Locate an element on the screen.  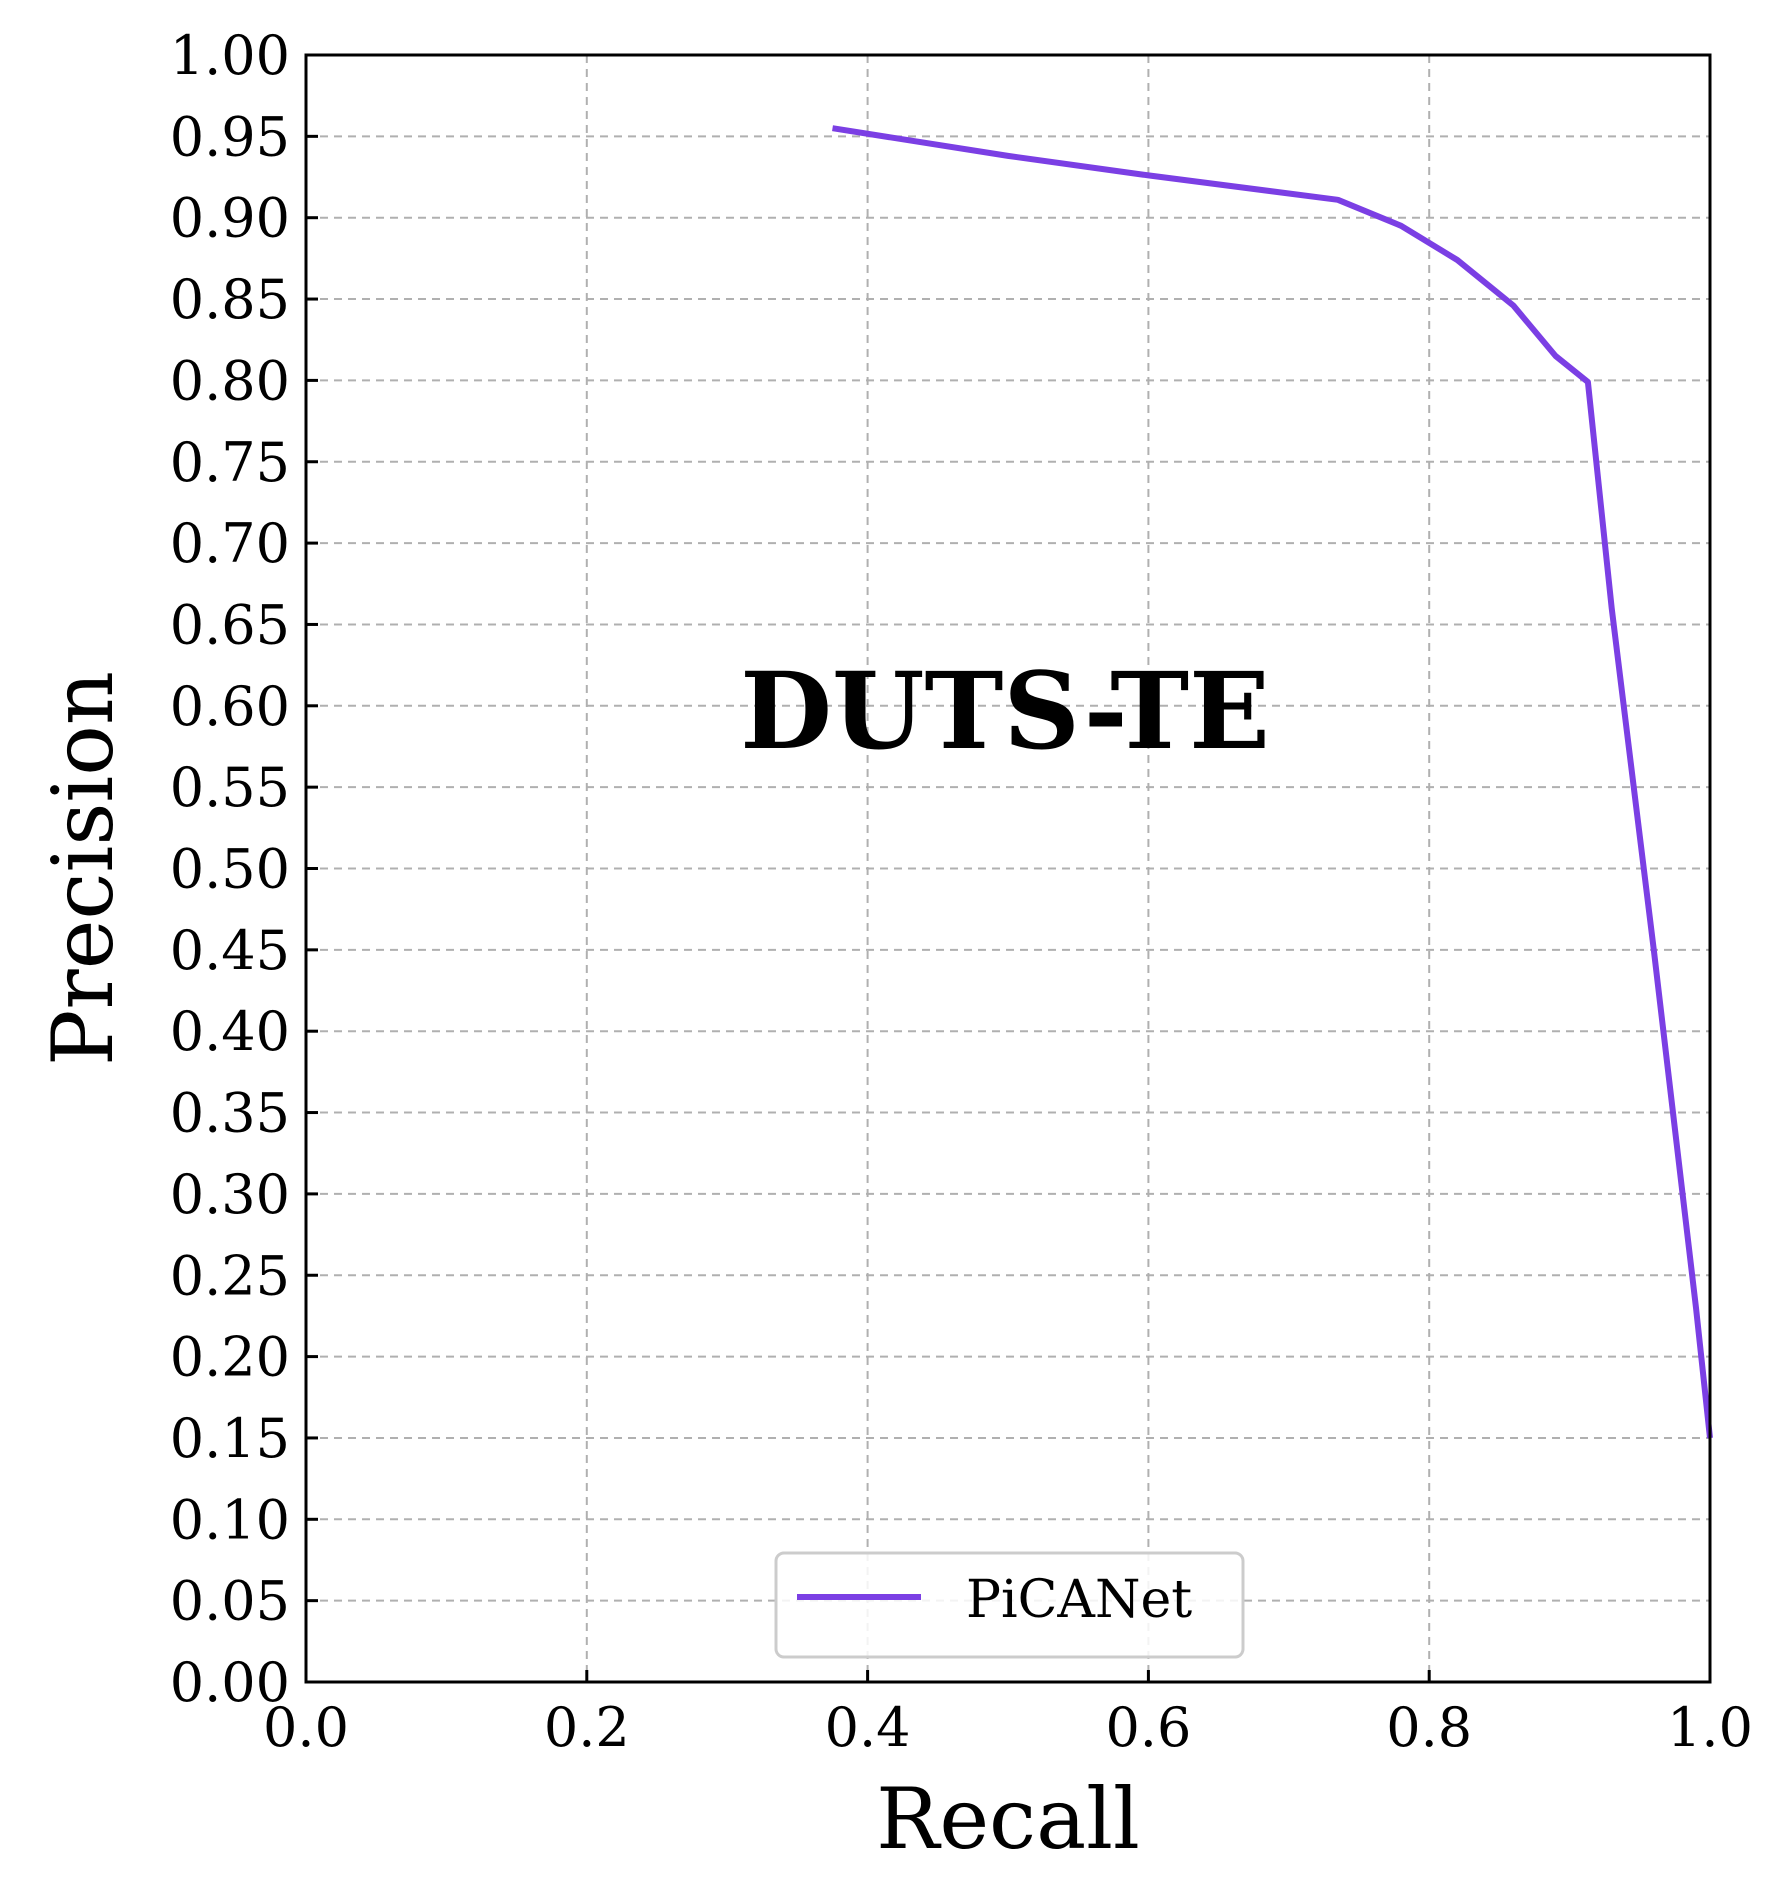
legend-box is located at coordinates (1009, 1605).